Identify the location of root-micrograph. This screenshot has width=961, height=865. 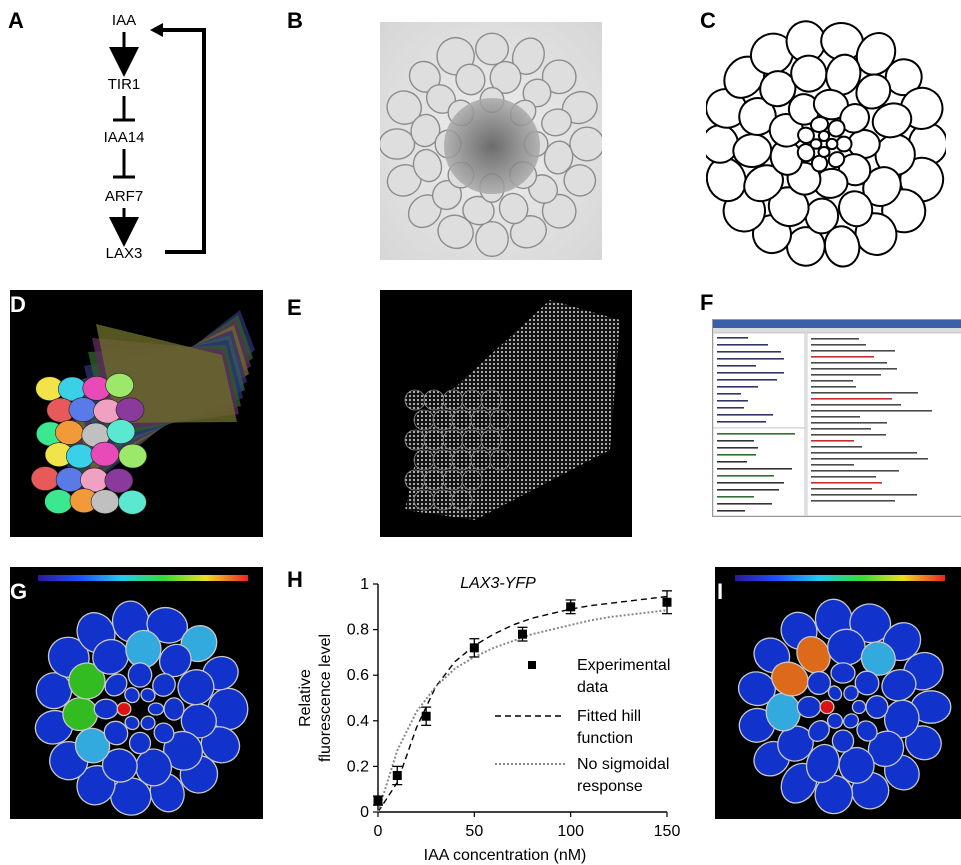
(491, 141).